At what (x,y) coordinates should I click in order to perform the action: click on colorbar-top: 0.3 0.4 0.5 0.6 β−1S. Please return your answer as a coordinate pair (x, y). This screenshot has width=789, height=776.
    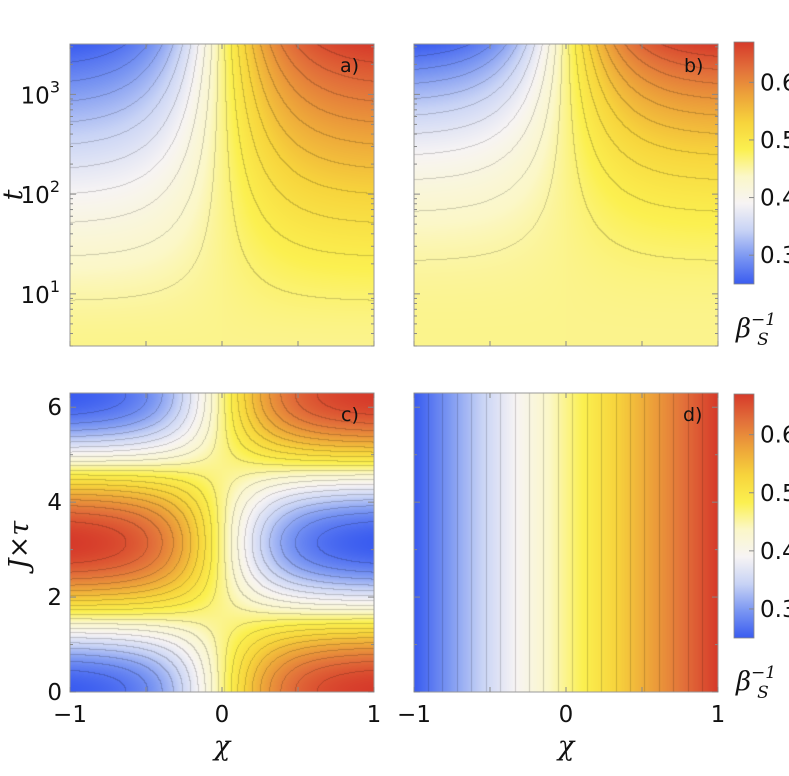
    Looking at the image, I should click on (761, 195).